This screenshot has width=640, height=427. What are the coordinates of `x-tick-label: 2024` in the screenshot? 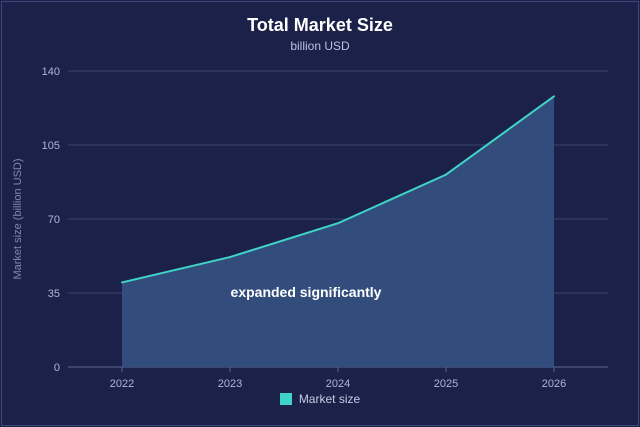 It's located at (338, 384).